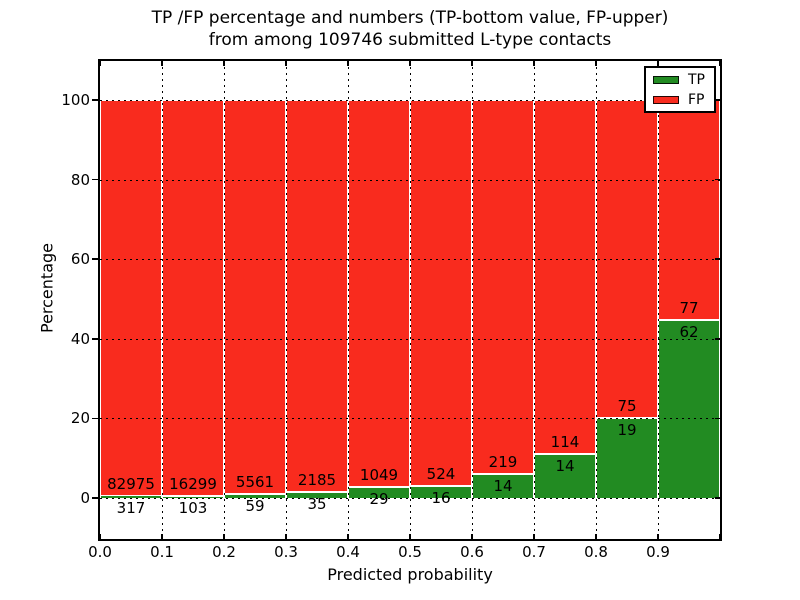  What do you see at coordinates (689, 308) in the screenshot?
I see `fp-count-label: 77` at bounding box center [689, 308].